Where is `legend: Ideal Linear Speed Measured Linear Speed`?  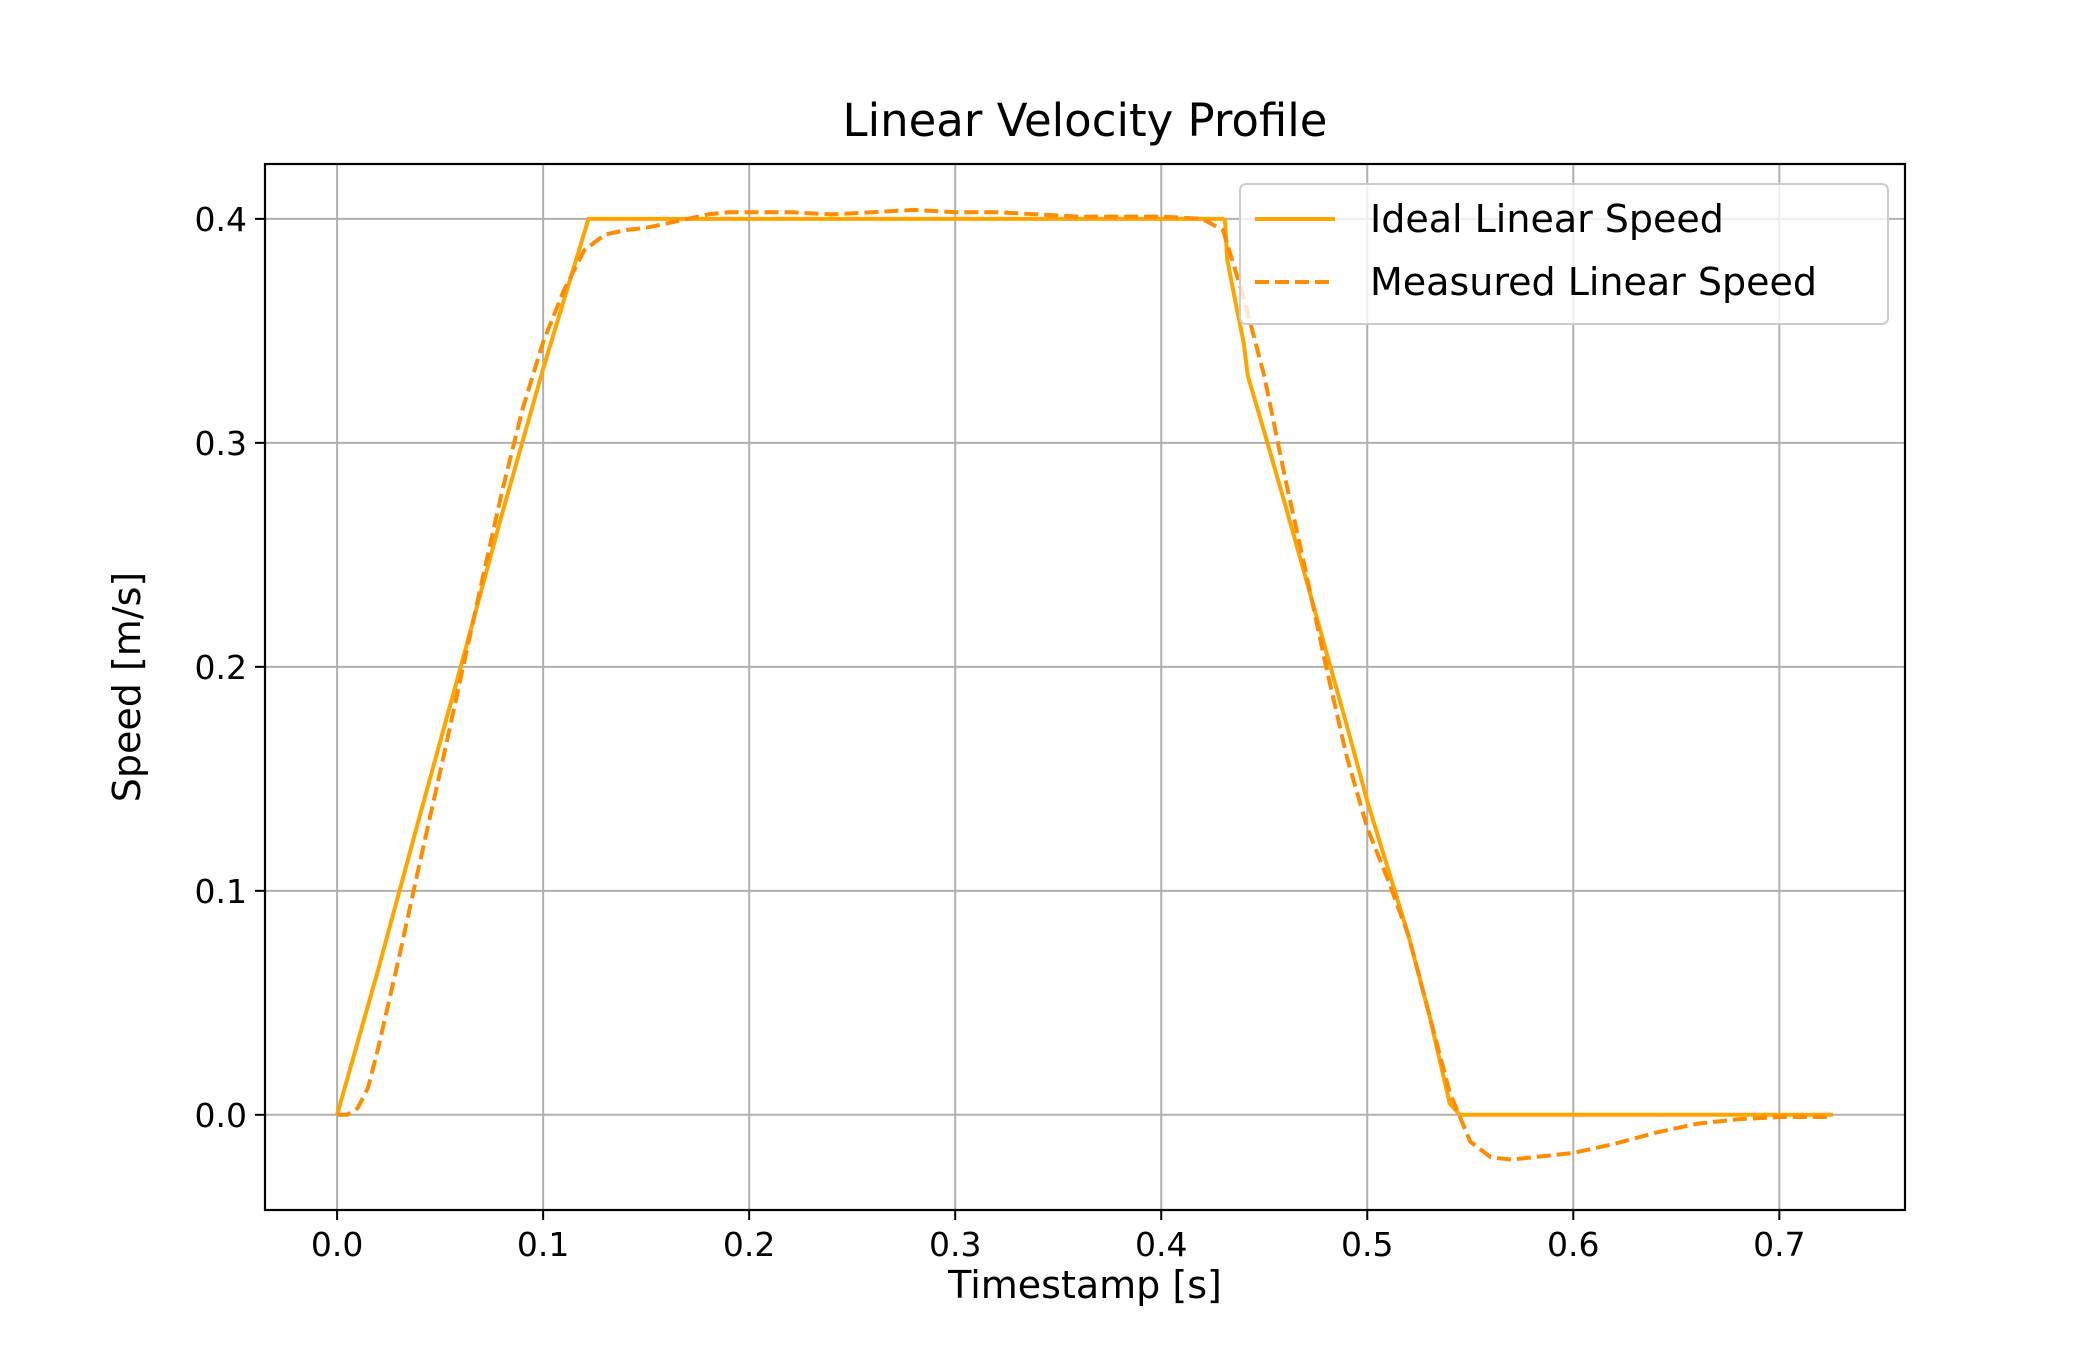
legend: Ideal Linear Speed Measured Linear Speed is located at coordinates (1564, 254).